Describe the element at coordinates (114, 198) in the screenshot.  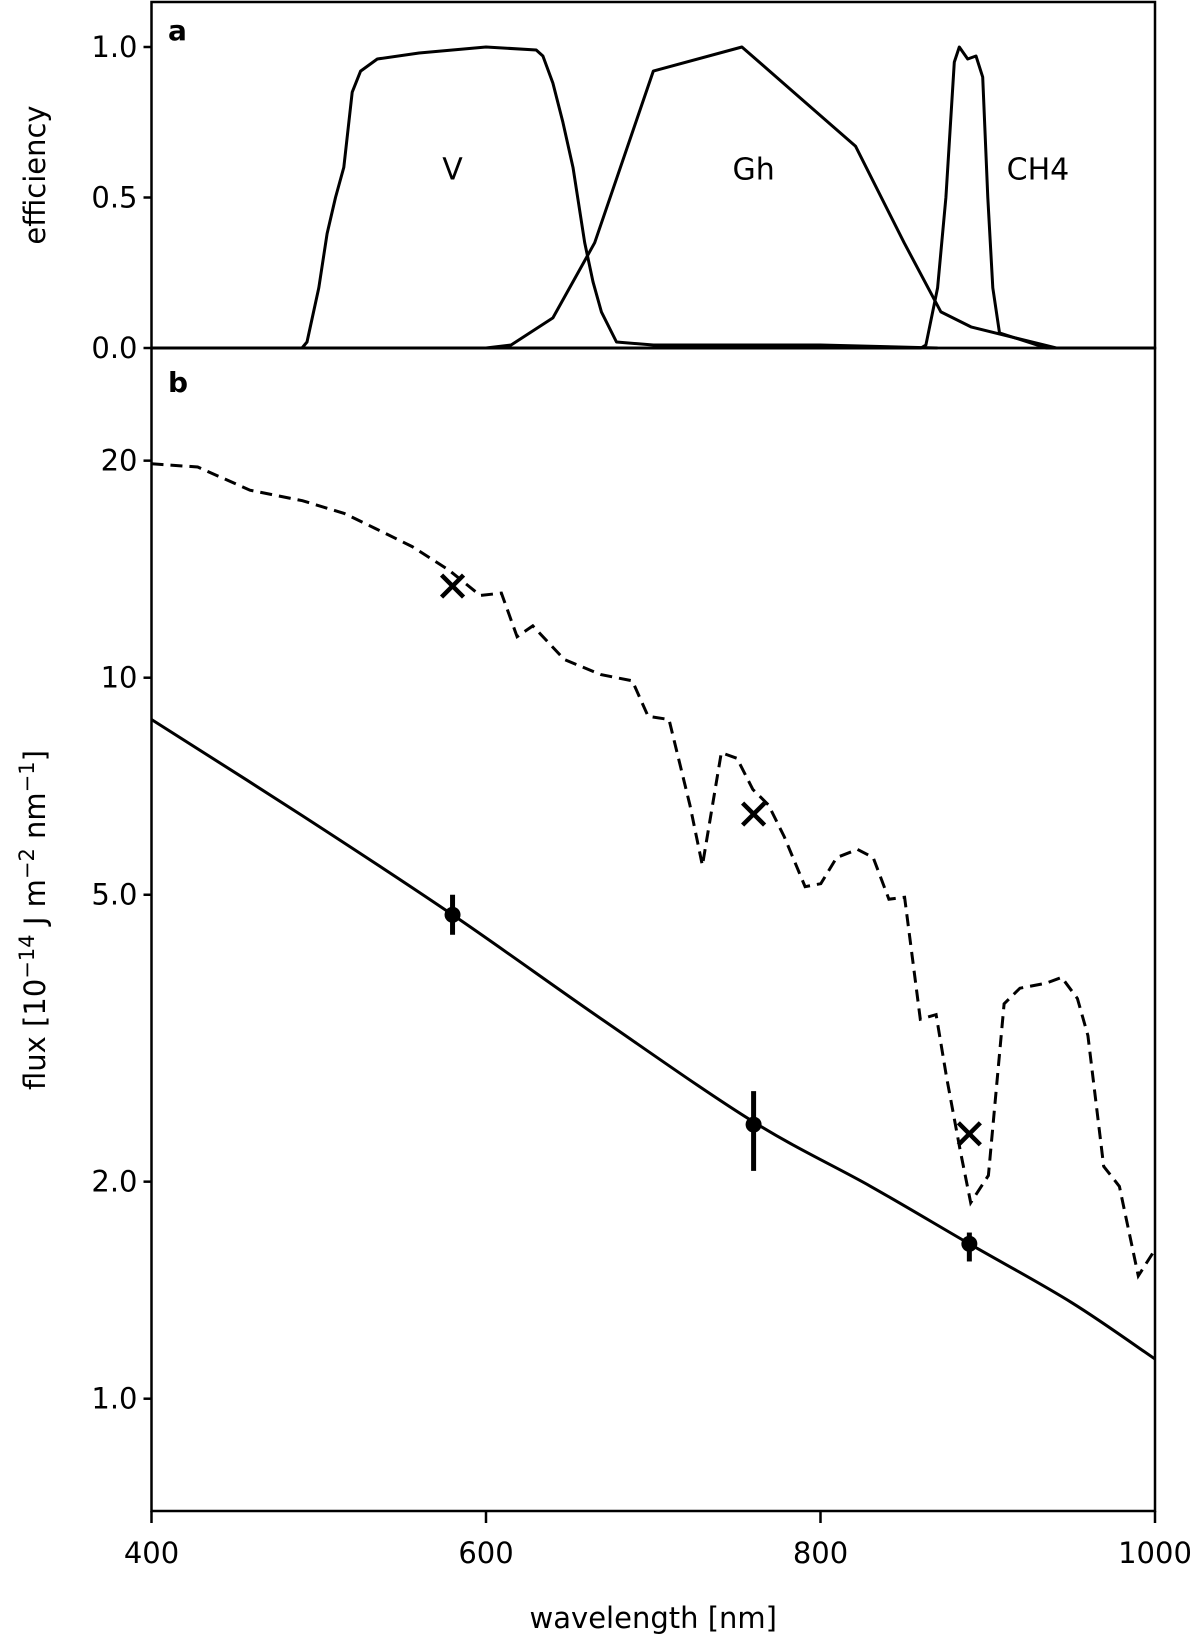
I see `y-tick-label: 0.5` at that location.